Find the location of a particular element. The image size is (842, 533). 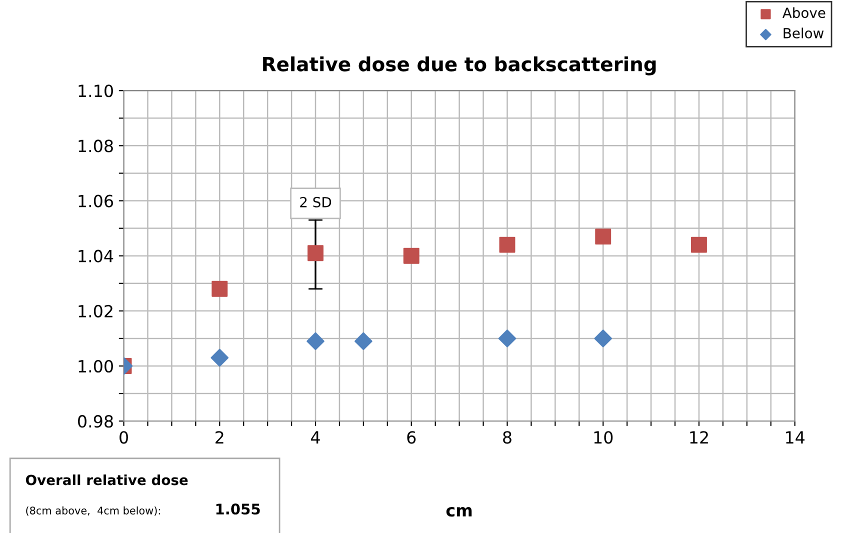

y-tick-label: 1.08 is located at coordinates (95, 146).